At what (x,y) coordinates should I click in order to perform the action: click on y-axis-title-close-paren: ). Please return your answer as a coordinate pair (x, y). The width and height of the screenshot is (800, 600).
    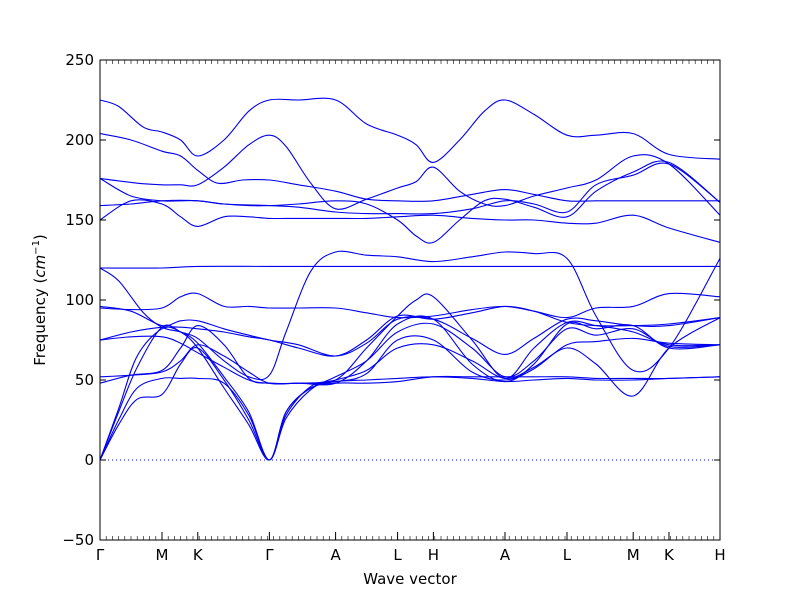
    Looking at the image, I should click on (40, 237).